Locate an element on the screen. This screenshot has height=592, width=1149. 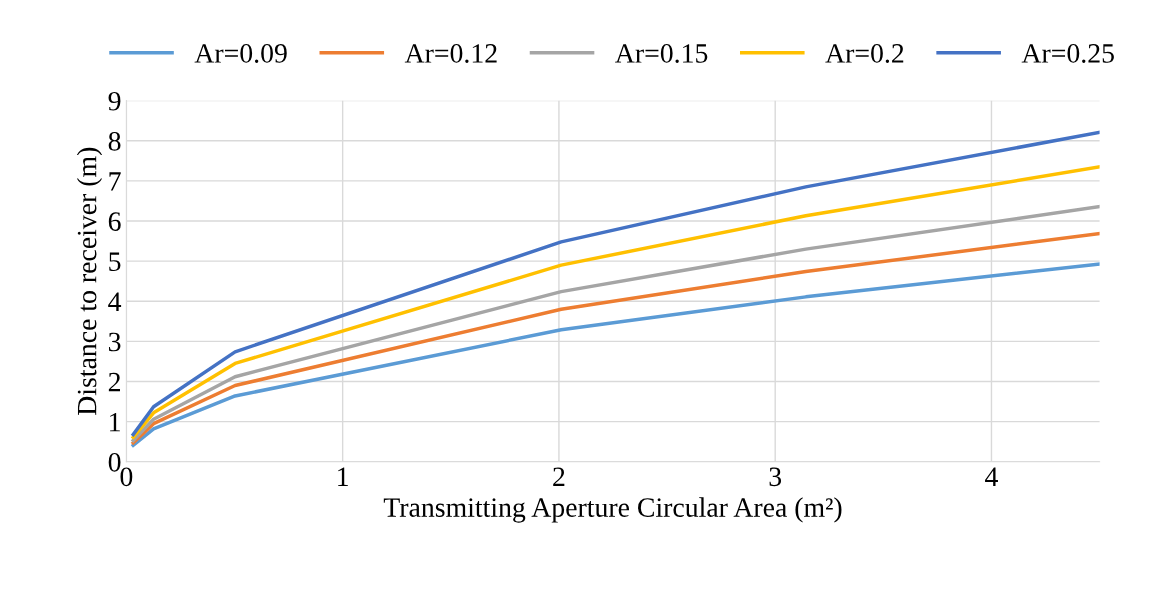
x-tick-label: 3 is located at coordinates (775, 477).